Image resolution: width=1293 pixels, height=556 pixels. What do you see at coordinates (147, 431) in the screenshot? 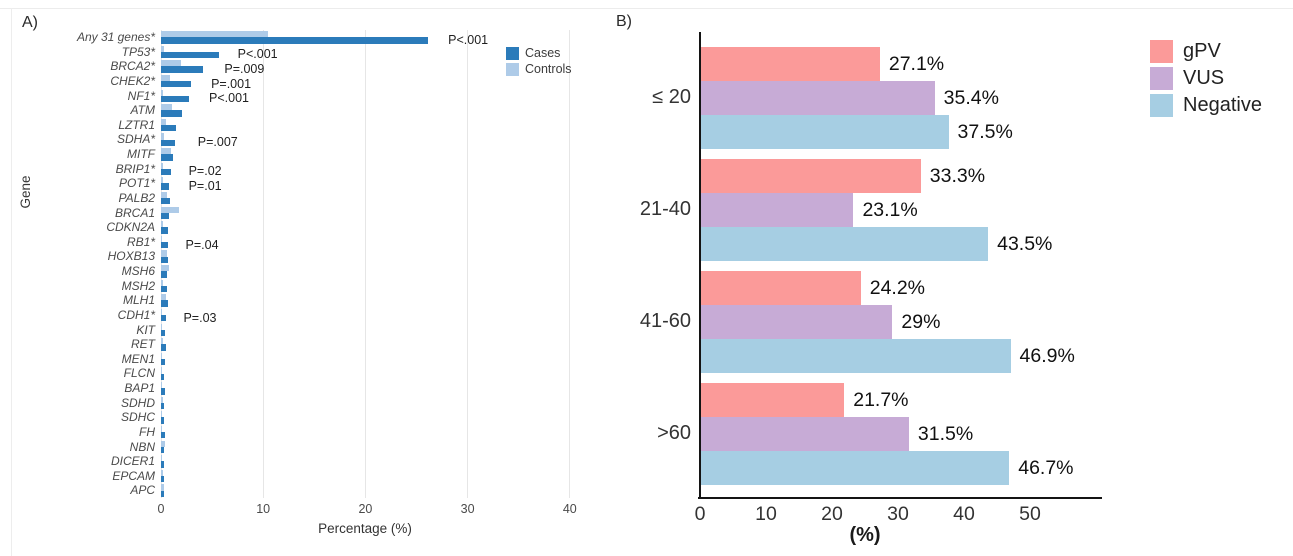
I see `gene-label: FH` at bounding box center [147, 431].